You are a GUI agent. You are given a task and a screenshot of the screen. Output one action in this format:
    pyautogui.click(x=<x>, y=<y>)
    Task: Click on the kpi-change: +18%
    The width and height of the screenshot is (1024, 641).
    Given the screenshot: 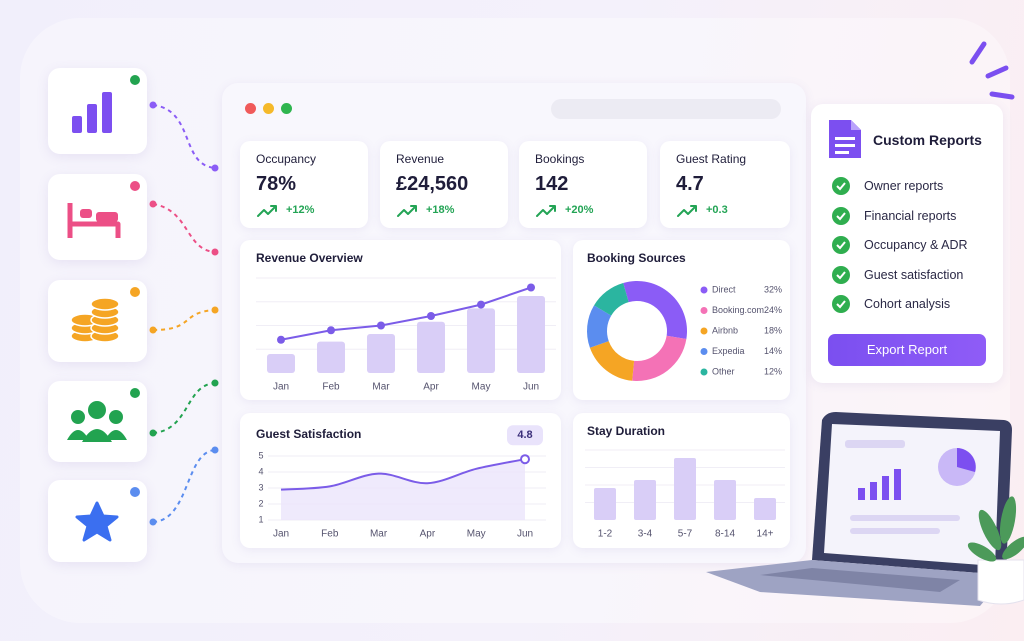 What is the action you would take?
    pyautogui.click(x=440, y=210)
    